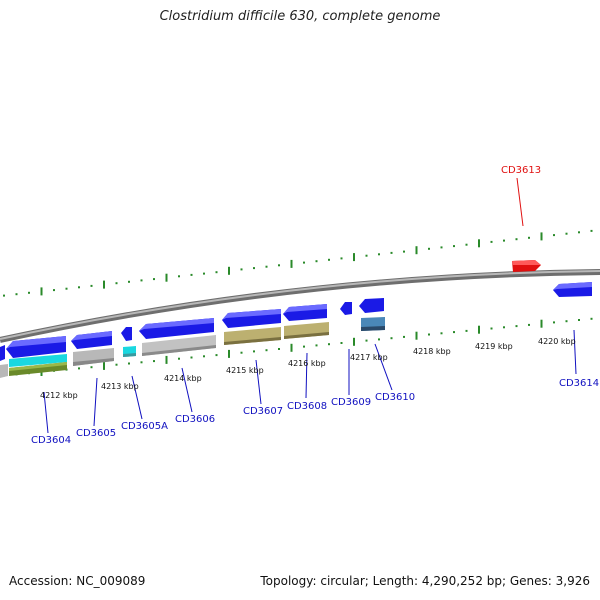  Describe the element at coordinates (251, 318) in the screenshot. I see `gene-cd3607-feature` at that location.